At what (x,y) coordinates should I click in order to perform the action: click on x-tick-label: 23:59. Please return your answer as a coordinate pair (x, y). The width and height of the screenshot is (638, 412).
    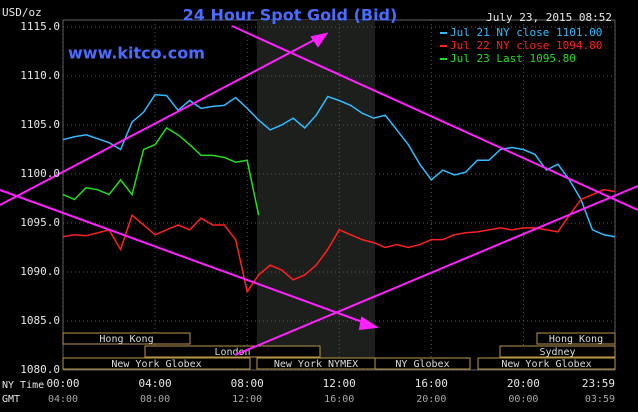
    Looking at the image, I should click on (598, 383).